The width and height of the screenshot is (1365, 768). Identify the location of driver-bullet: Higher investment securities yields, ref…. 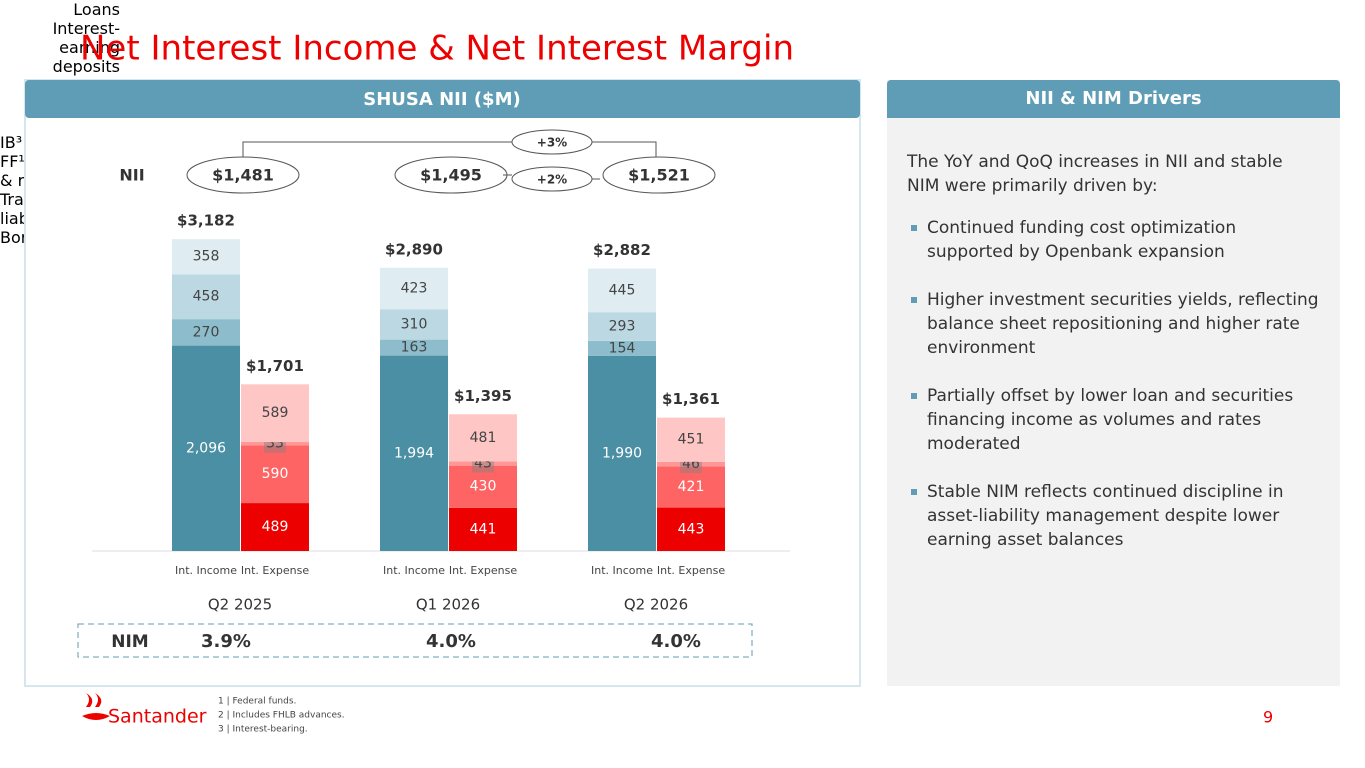
(1113, 324).